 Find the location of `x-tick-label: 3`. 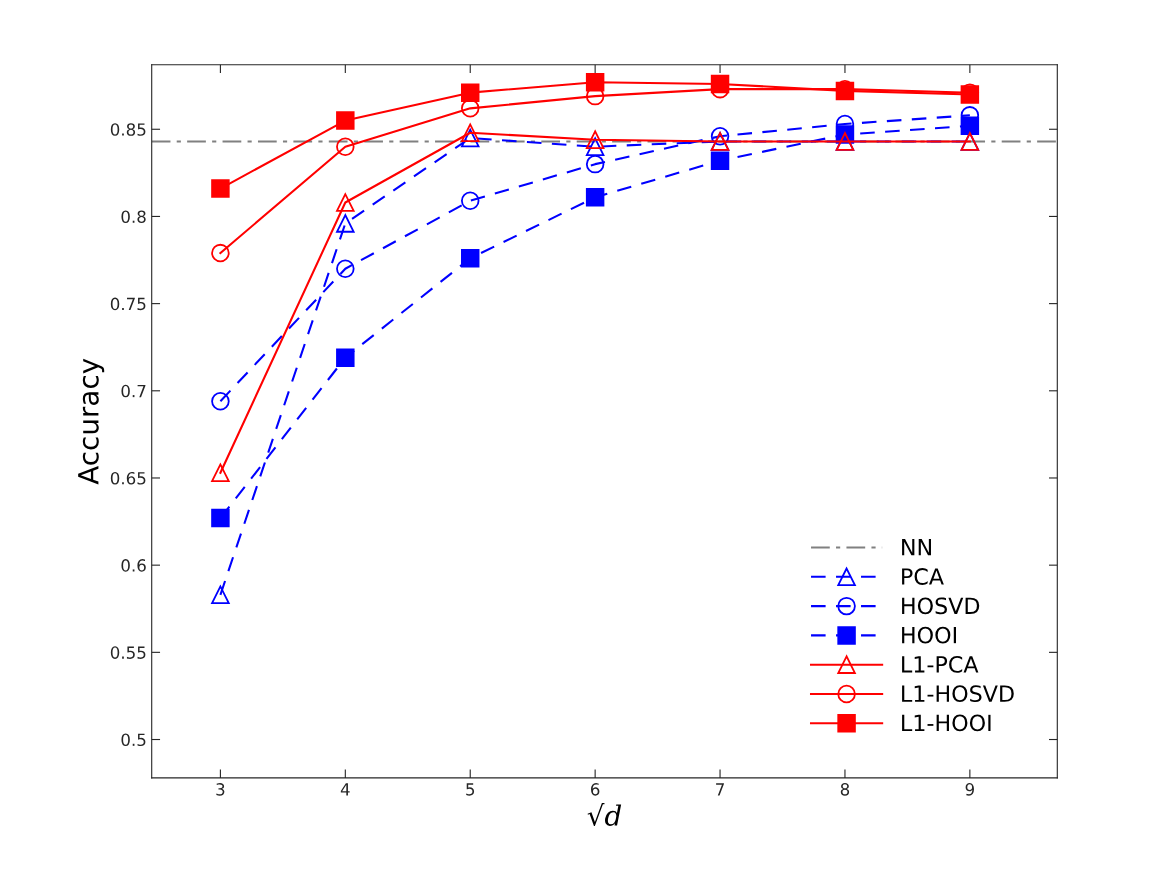

x-tick-label: 3 is located at coordinates (220, 789).